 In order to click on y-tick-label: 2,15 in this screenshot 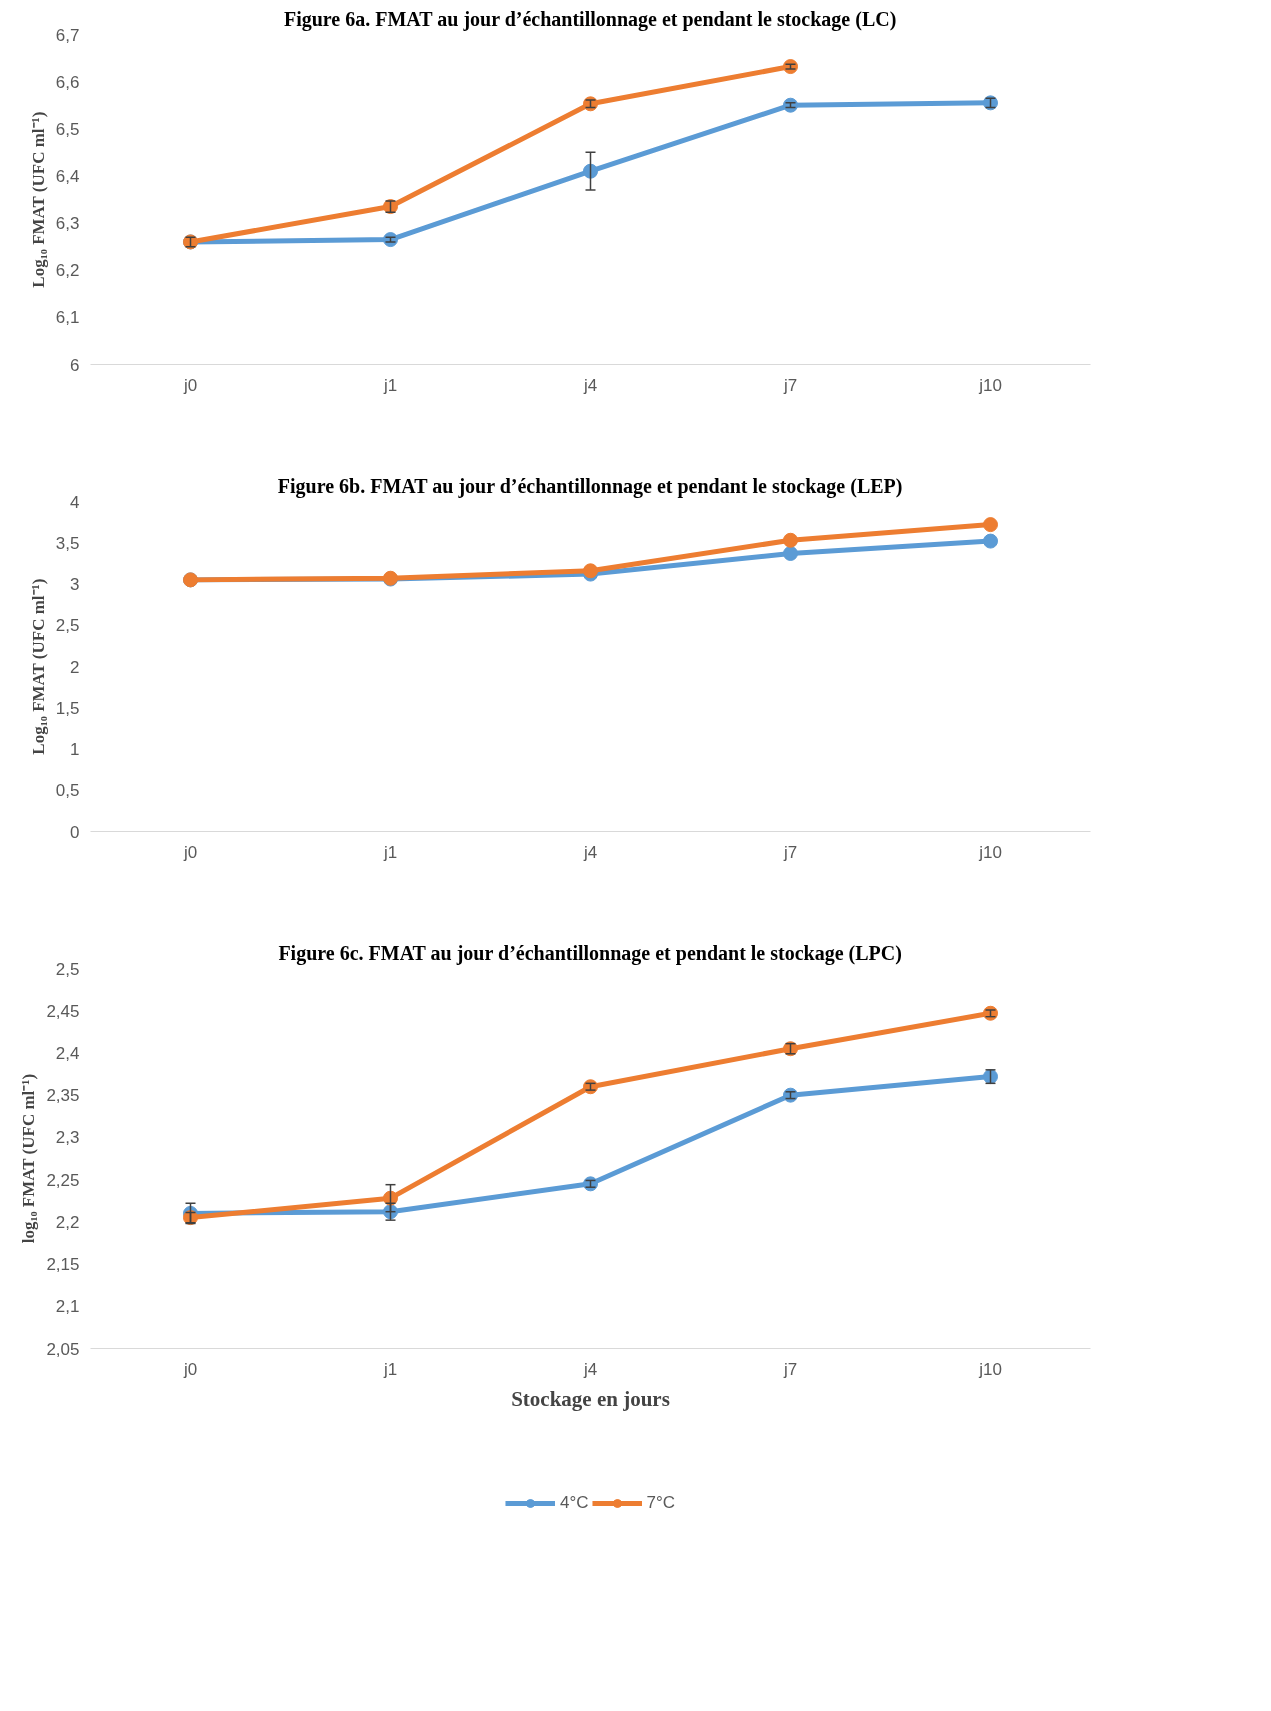, I will do `click(63, 1265)`.